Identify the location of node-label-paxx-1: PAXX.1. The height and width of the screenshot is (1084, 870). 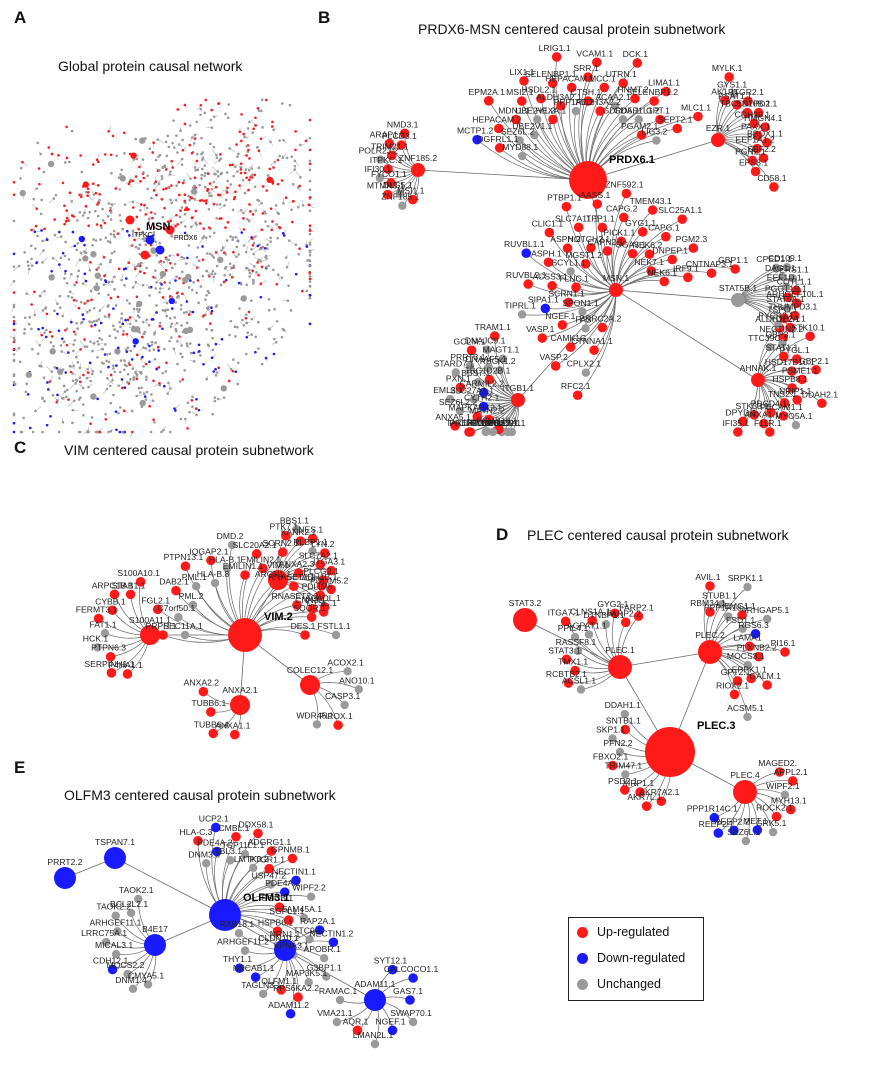
(756, 127).